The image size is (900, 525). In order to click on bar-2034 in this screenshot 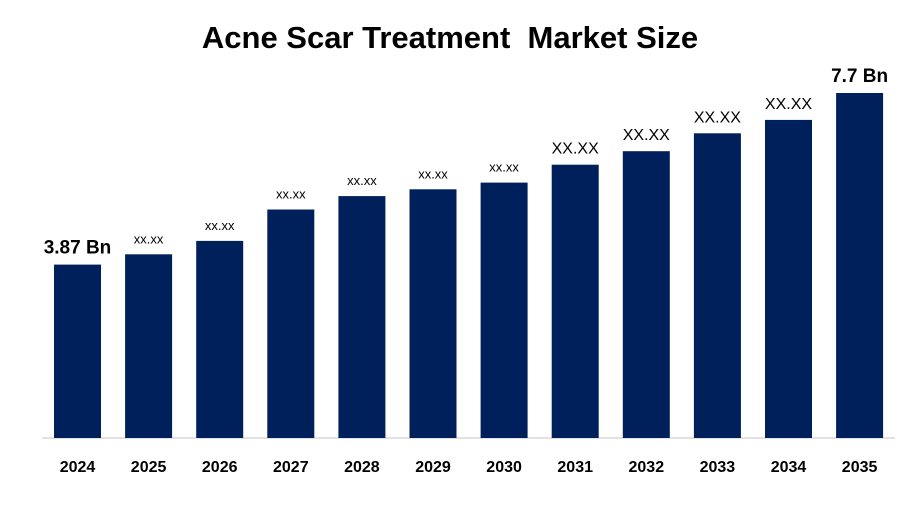, I will do `click(788, 279)`.